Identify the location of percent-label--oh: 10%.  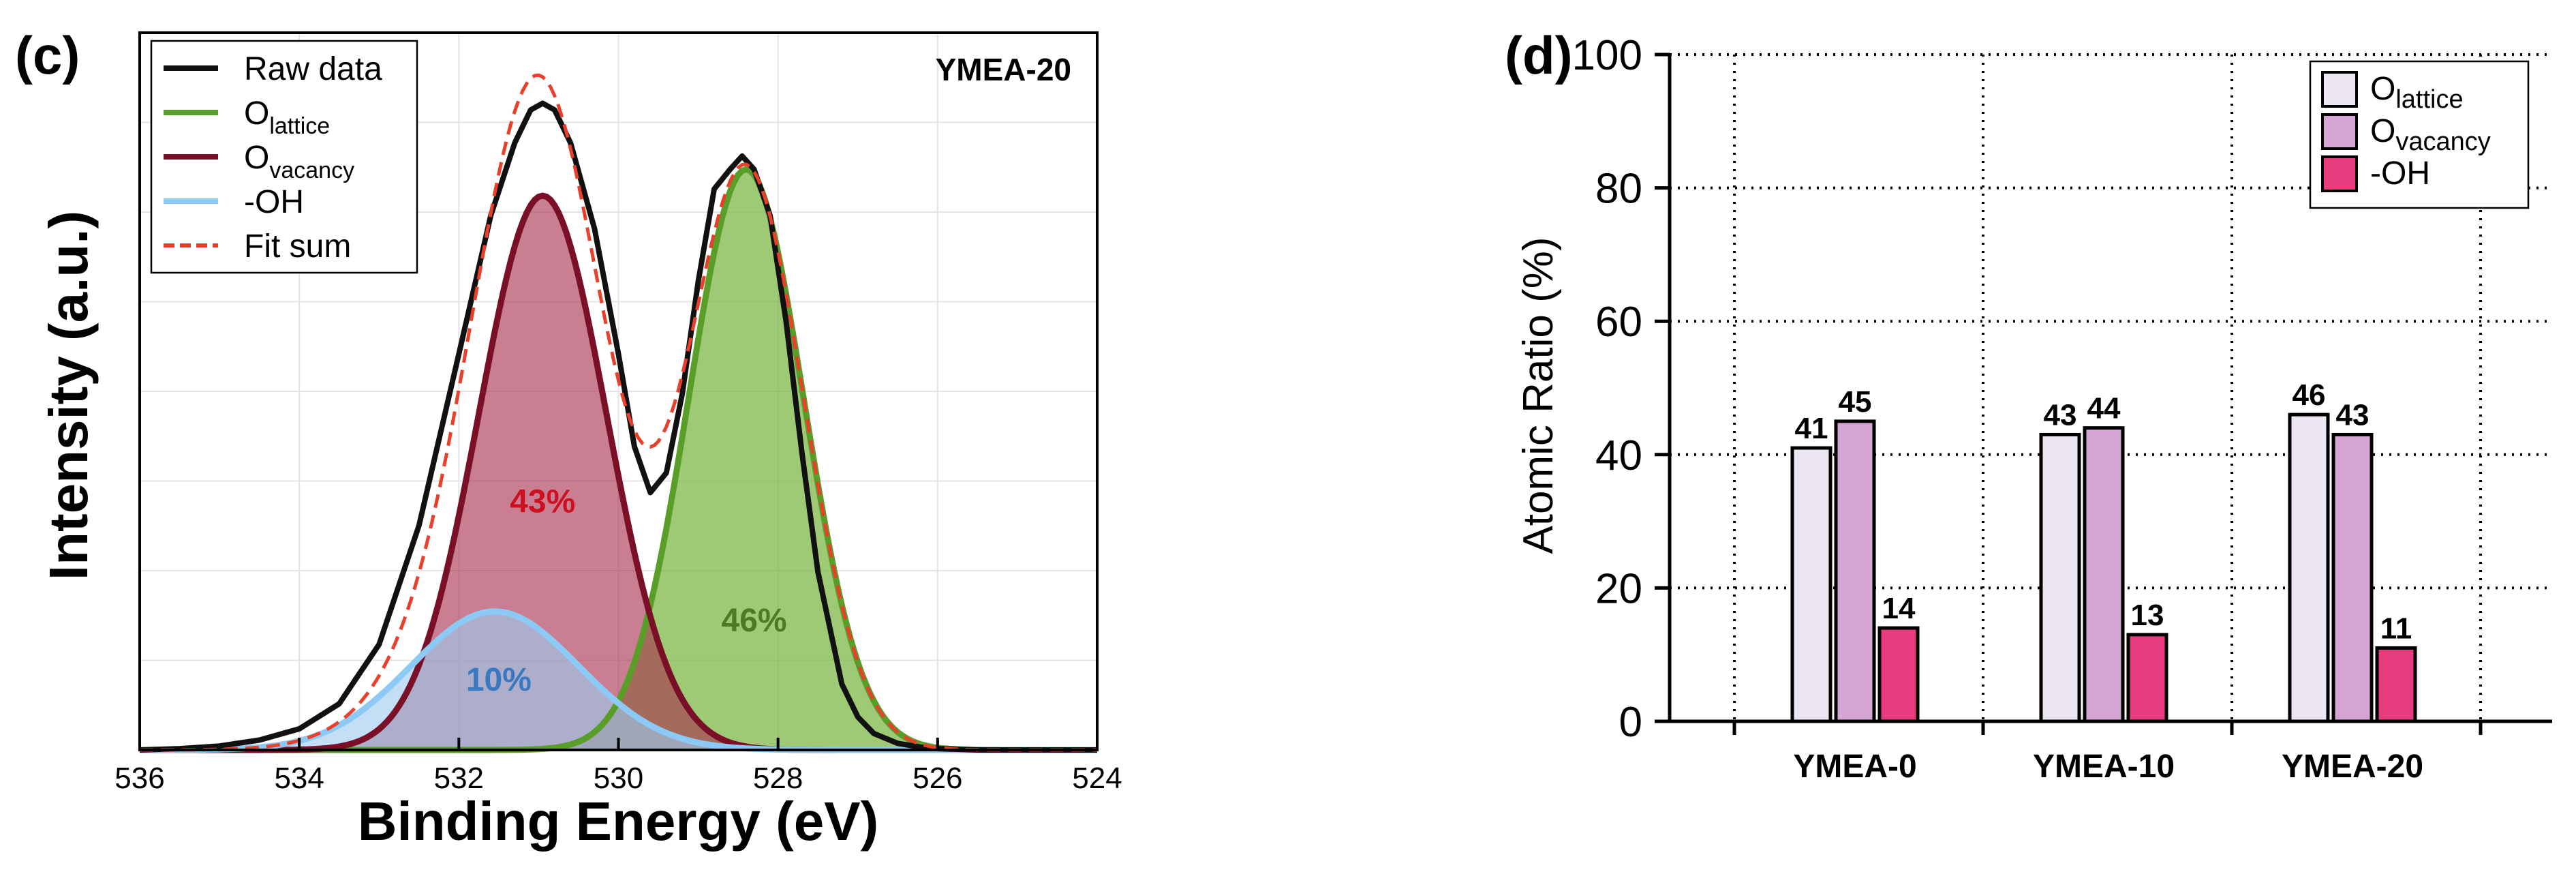
(499, 680).